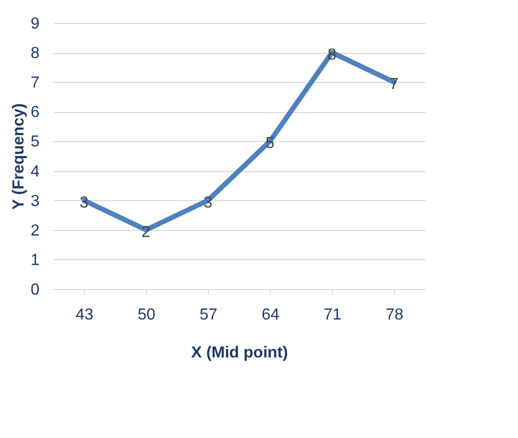 Image resolution: width=518 pixels, height=438 pixels. What do you see at coordinates (271, 315) in the screenshot?
I see `x-tick-label: 64` at bounding box center [271, 315].